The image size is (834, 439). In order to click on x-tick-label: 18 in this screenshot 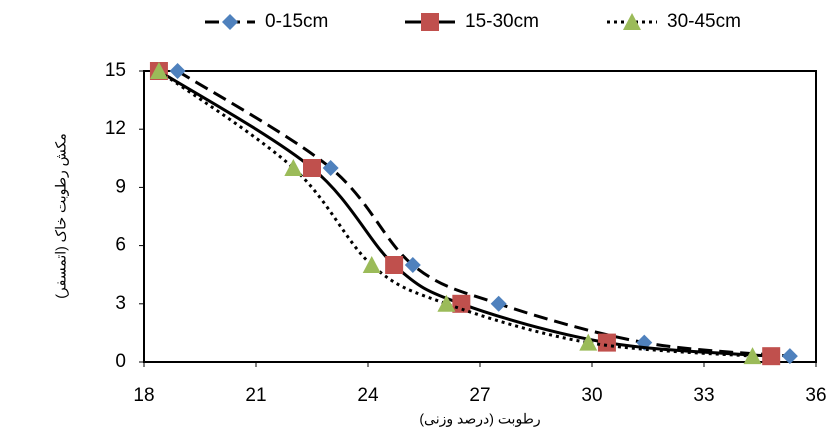, I will do `click(143, 395)`.